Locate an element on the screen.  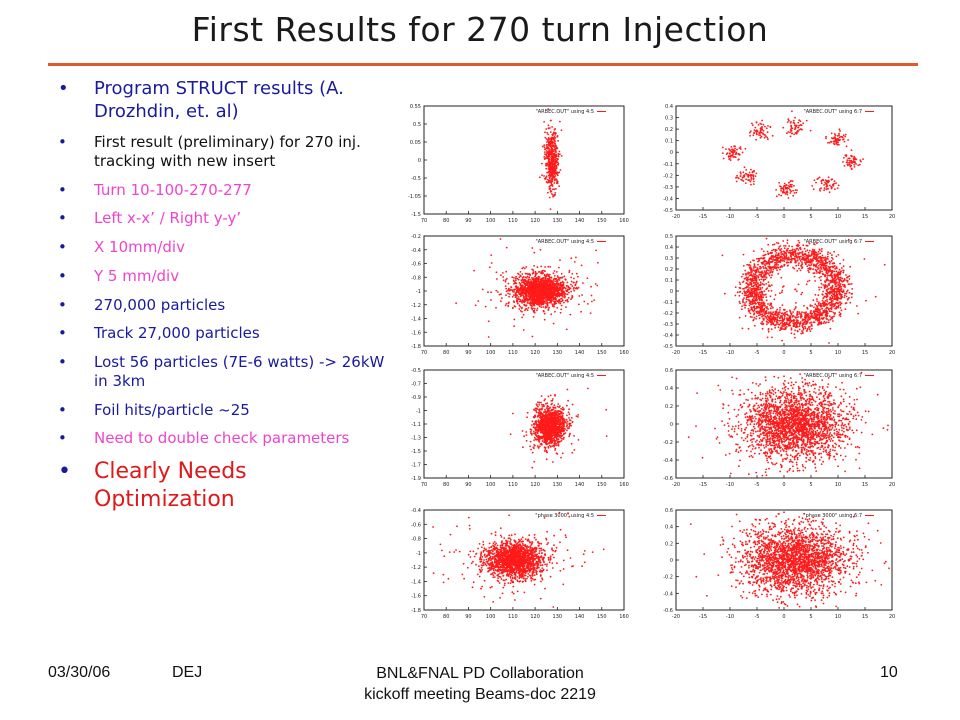
y-tick-label: 0.05 is located at coordinates (415, 143).